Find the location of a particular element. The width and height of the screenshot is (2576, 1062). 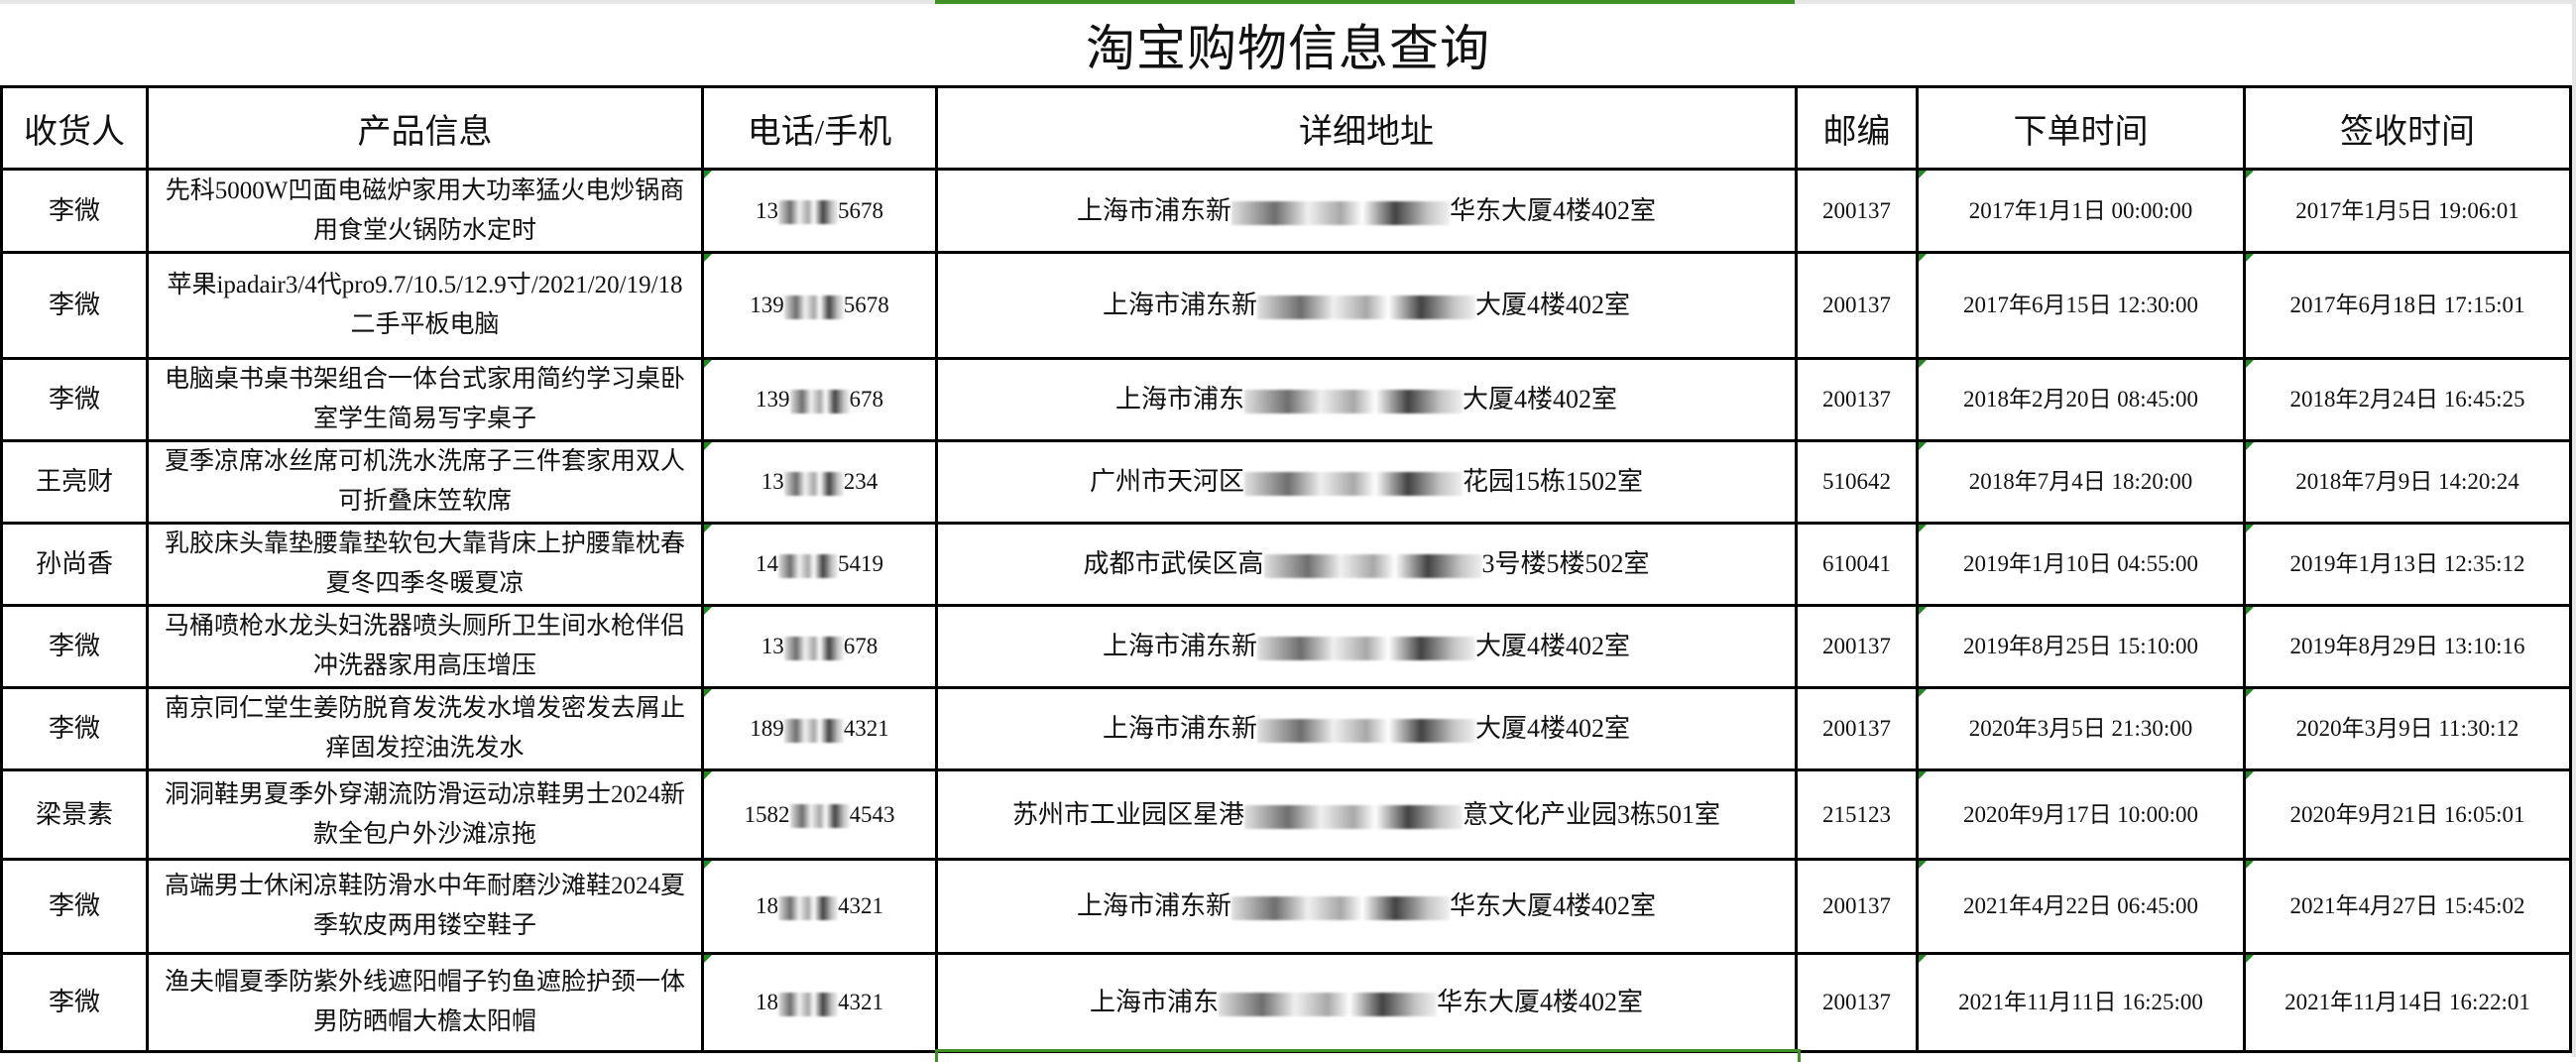

product-info: 先科5000W凹面电磁炉家用大功率猛火电炒锅商用食堂火锅防水定时 is located at coordinates (425, 210).